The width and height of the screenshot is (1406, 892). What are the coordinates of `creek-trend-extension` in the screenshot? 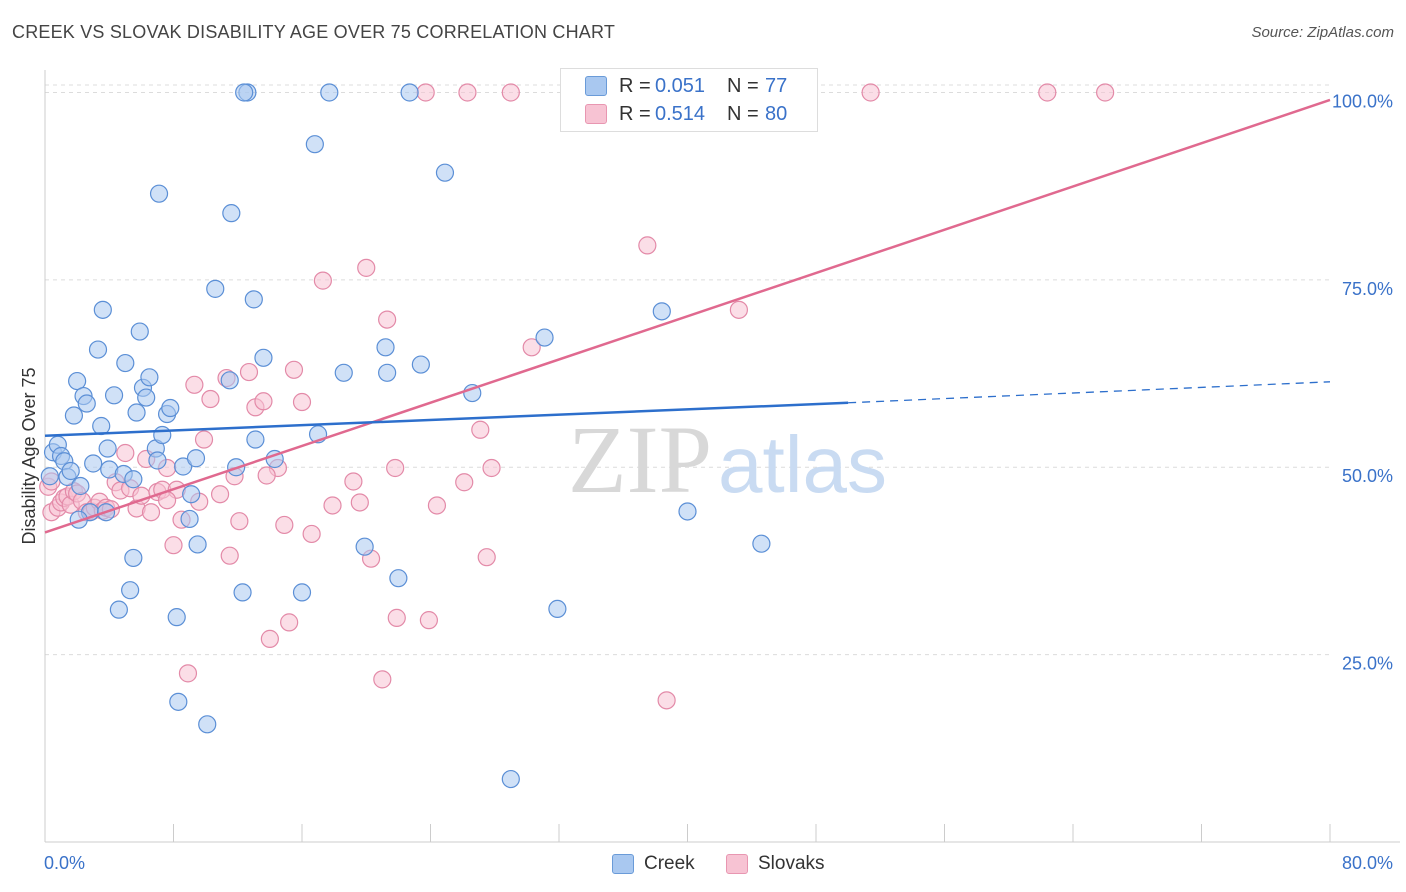 It's located at (1089, 392).